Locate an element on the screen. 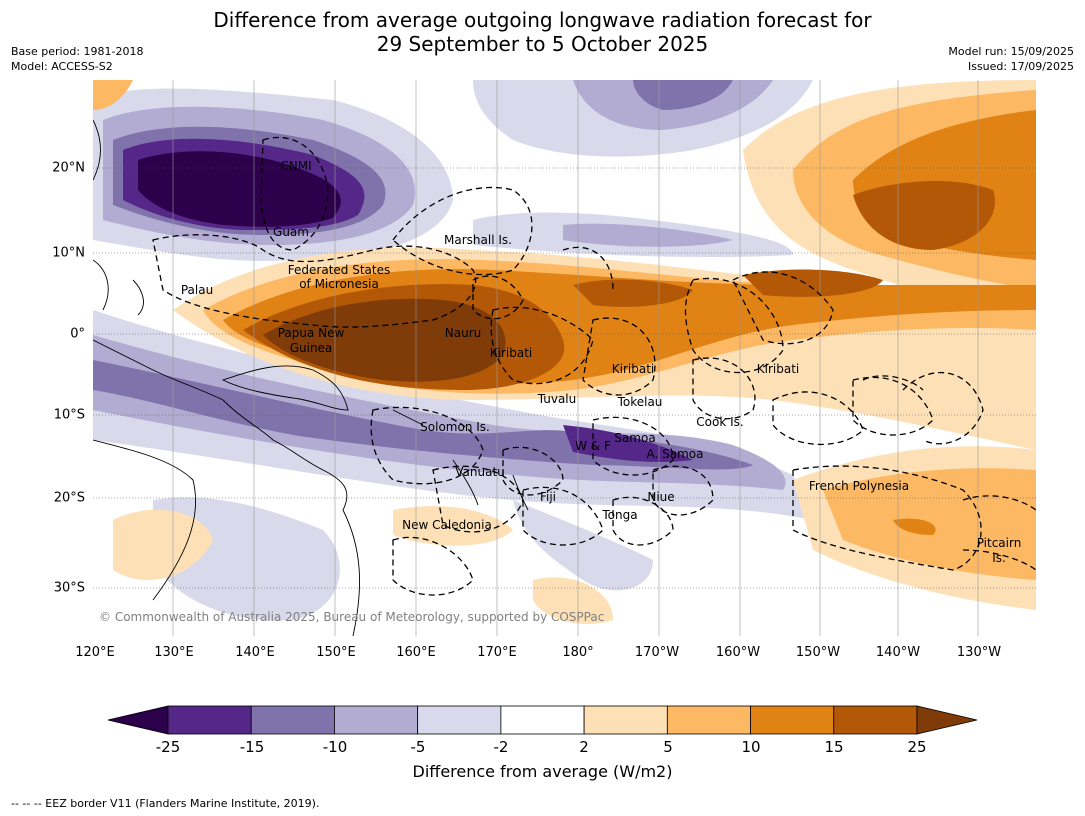 This screenshot has height=816, width=1085. label-kiribati-west: Kiribati is located at coordinates (511, 353).